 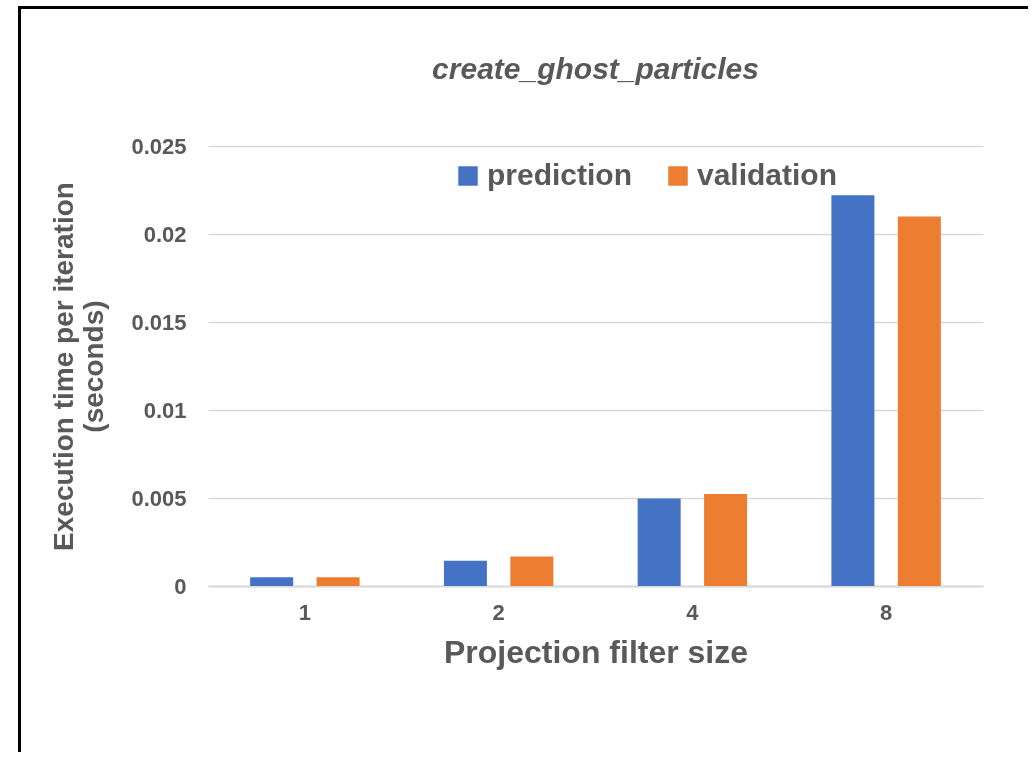 What do you see at coordinates (165, 234) in the screenshot?
I see `y-tick-label: 0.02` at bounding box center [165, 234].